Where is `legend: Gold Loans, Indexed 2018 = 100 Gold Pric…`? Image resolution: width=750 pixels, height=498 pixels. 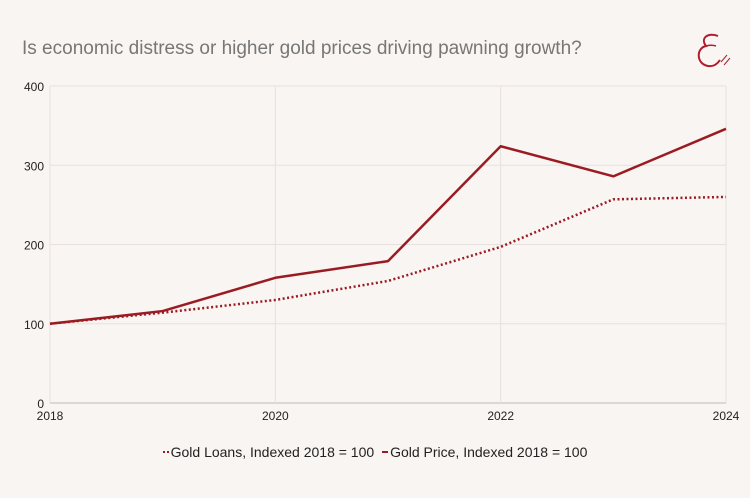
legend: Gold Loans, Indexed 2018 = 100 Gold Pric… is located at coordinates (375, 450).